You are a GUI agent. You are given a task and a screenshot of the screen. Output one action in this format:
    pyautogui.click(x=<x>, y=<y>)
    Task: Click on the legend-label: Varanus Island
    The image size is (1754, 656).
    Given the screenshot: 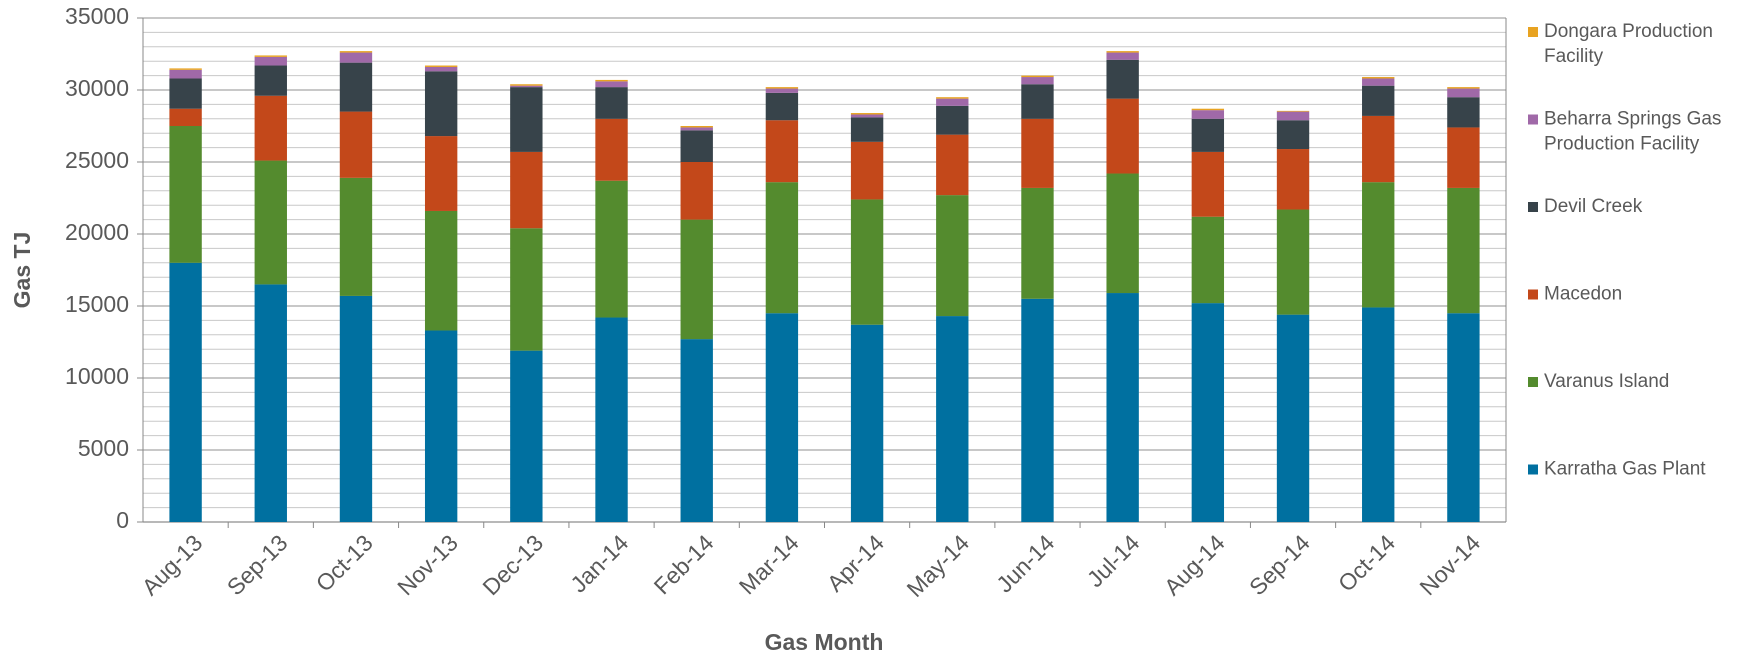 What is the action you would take?
    pyautogui.click(x=1606, y=381)
    